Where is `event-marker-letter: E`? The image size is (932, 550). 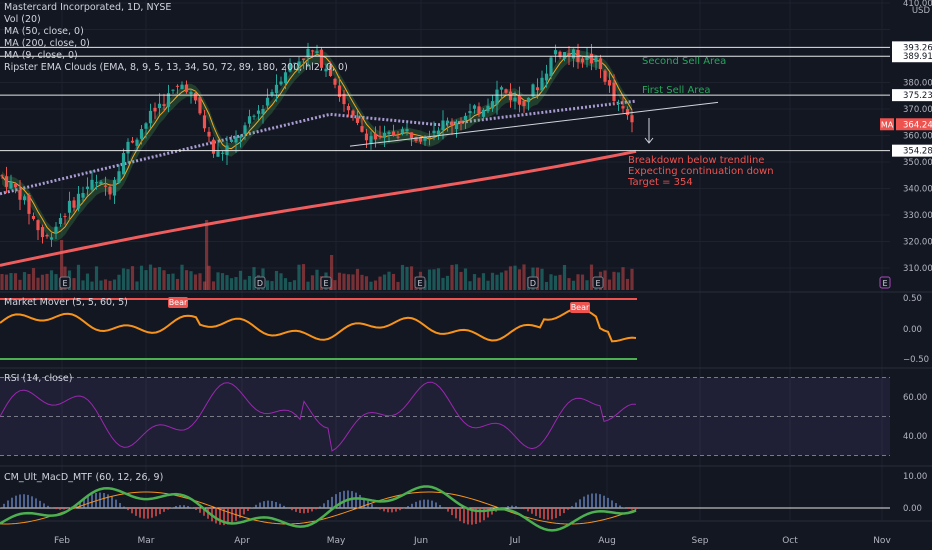
event-marker-letter: E is located at coordinates (325, 283).